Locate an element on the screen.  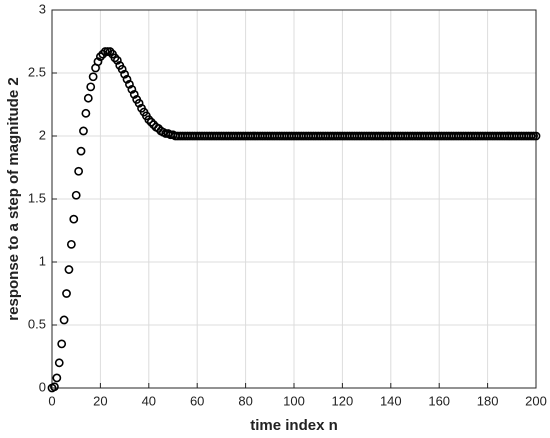
y-tick-label: 1 is located at coordinates (42, 260).